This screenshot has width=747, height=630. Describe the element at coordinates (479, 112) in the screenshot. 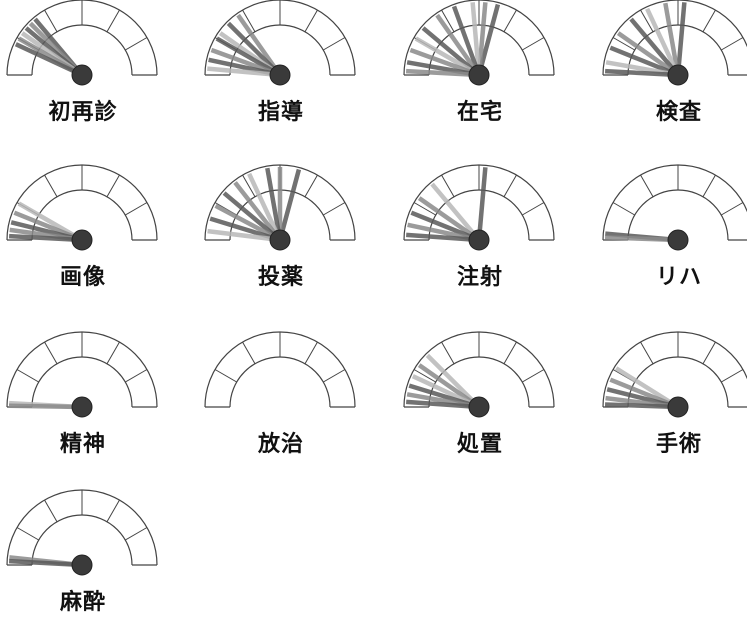

I see `gauge-label: 在宅` at that location.